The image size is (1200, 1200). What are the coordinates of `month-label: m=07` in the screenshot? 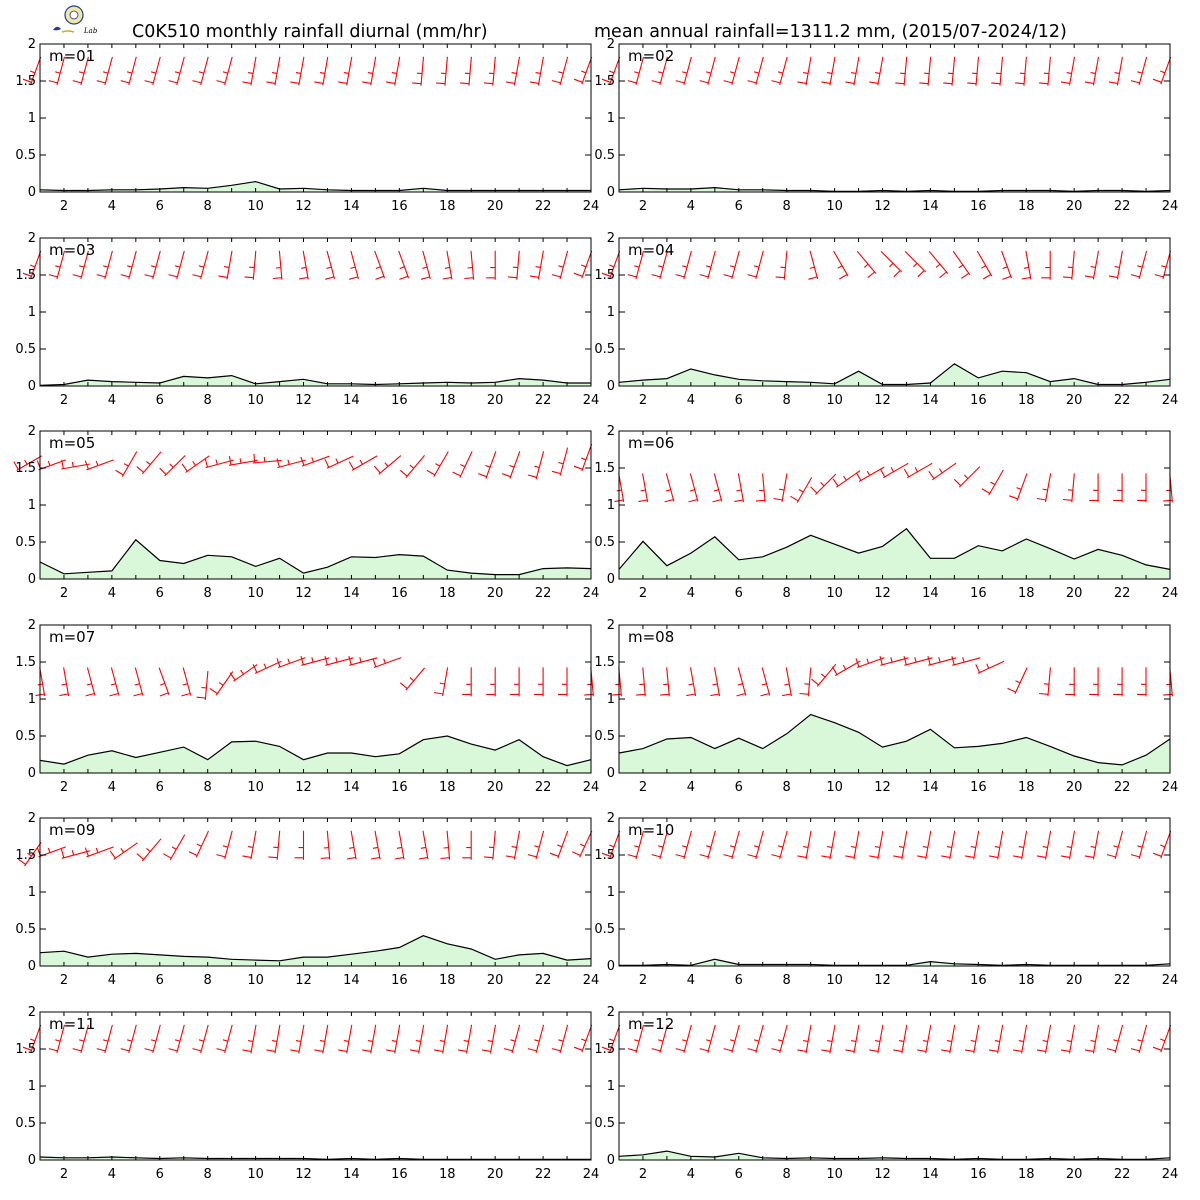 It's located at (72, 637).